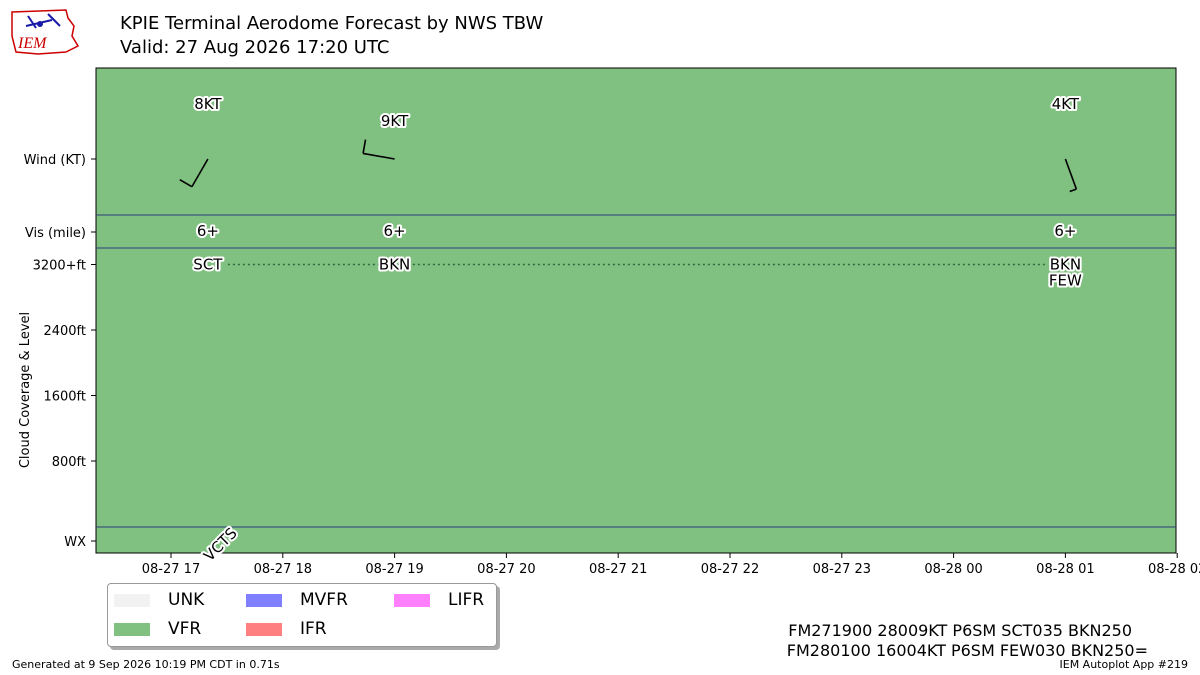 The height and width of the screenshot is (675, 1200). Describe the element at coordinates (208, 104) in the screenshot. I see `wind-speed-label: 8KT` at that location.